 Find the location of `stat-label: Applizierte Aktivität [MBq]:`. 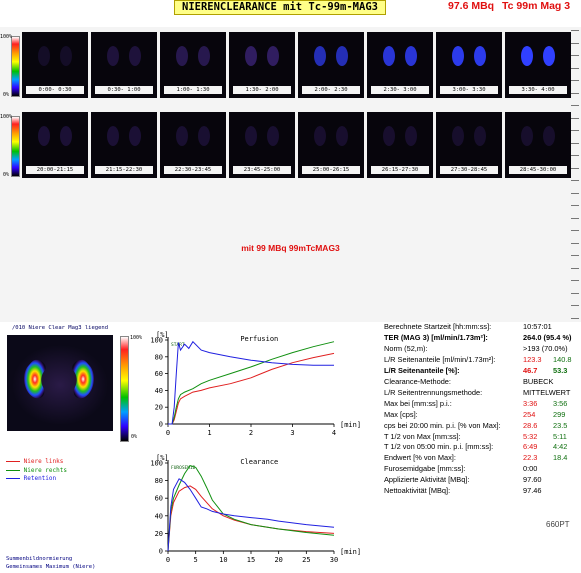

stat-label: Applizierte Aktivität [MBq]: is located at coordinates (427, 480).